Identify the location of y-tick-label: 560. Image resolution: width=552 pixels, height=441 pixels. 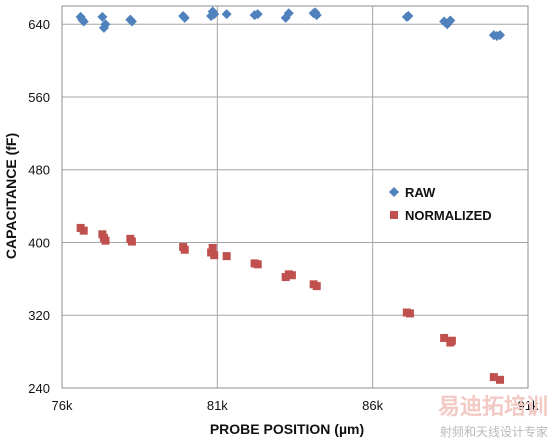
(39, 97).